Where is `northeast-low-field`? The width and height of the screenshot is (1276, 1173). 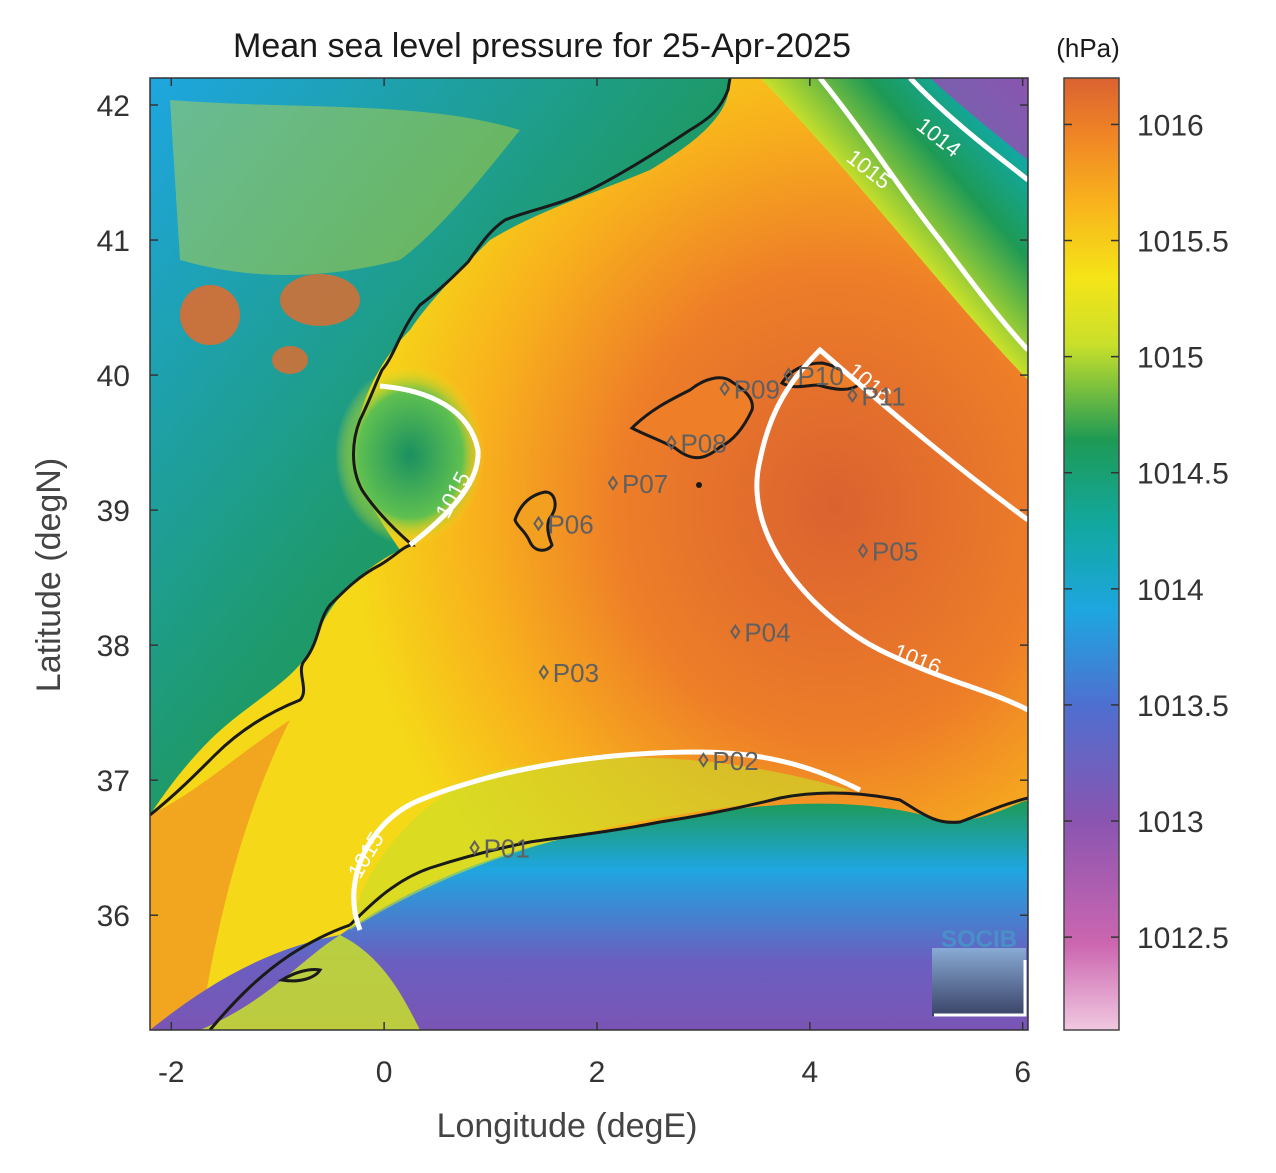
northeast-low-field is located at coordinates (894, 229).